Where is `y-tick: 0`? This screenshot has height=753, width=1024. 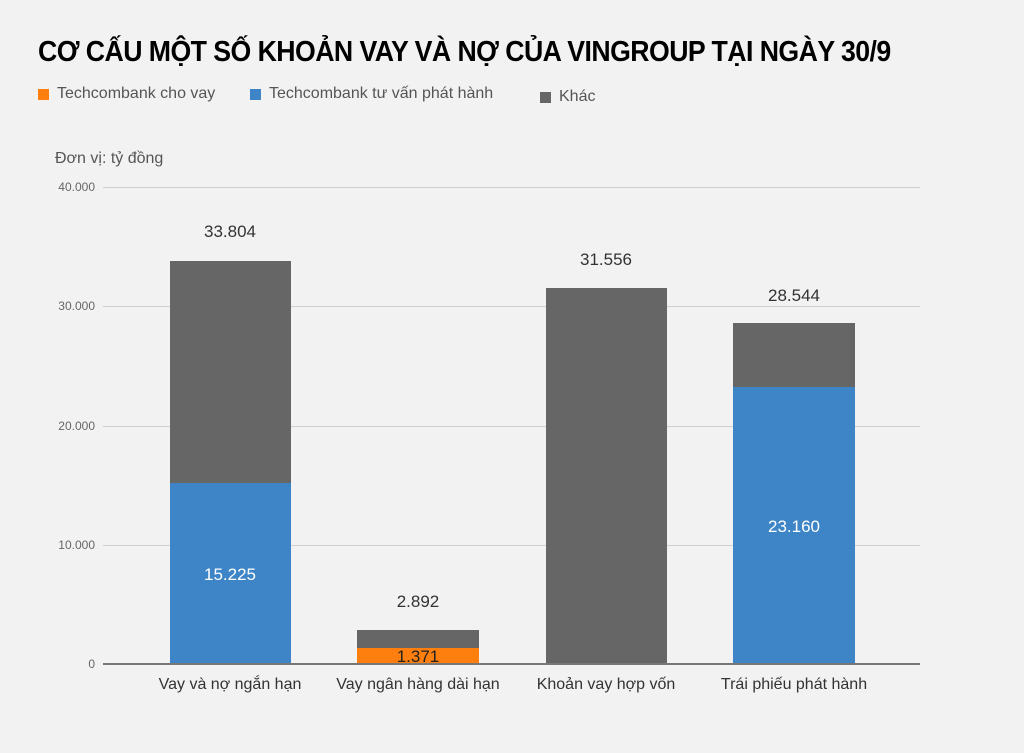
y-tick: 0 is located at coordinates (91, 664).